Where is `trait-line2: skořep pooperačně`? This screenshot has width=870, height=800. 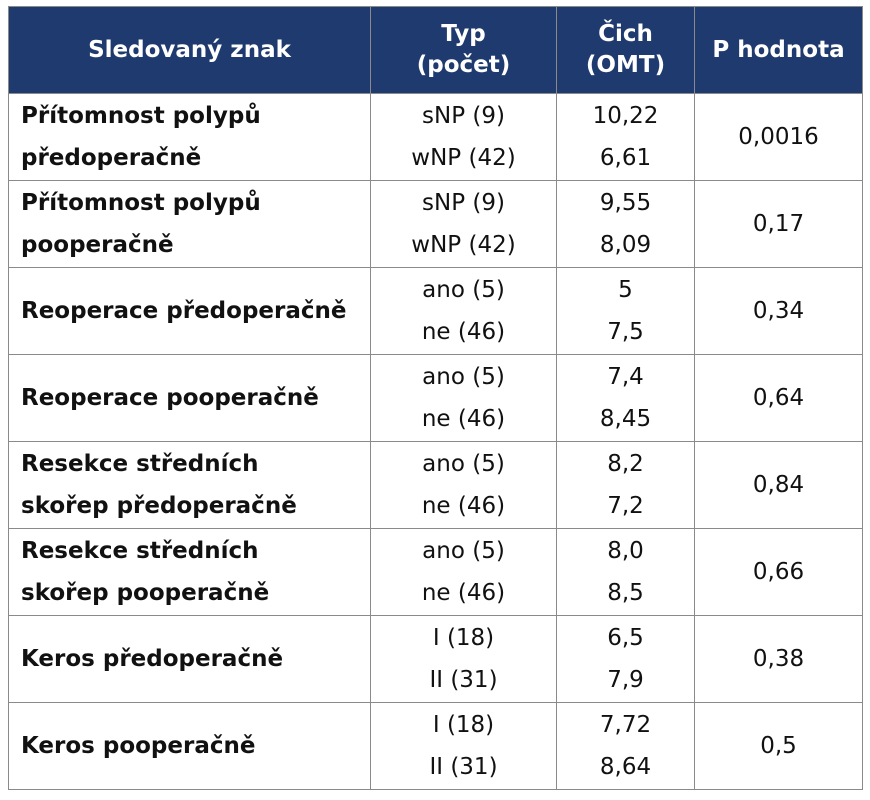 trait-line2: skořep pooperačně is located at coordinates (145, 593).